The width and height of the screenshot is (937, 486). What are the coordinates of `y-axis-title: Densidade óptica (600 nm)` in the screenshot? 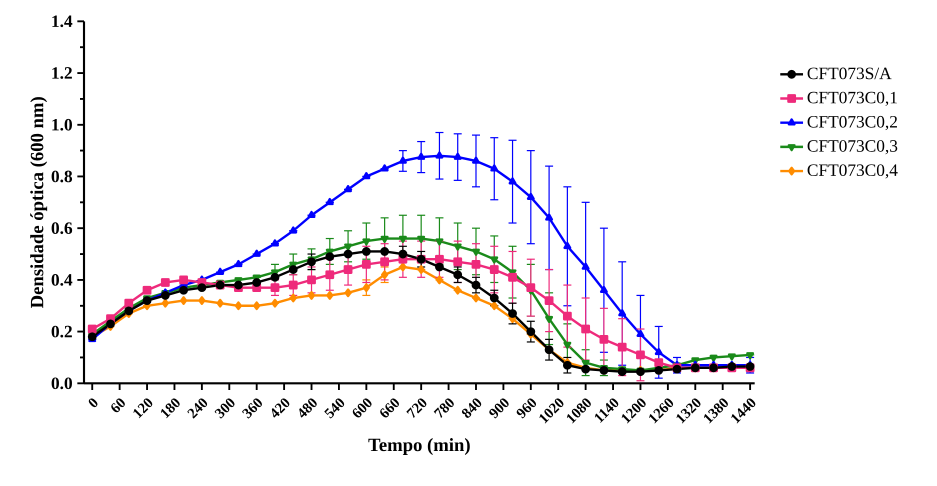 It's located at (39, 202).